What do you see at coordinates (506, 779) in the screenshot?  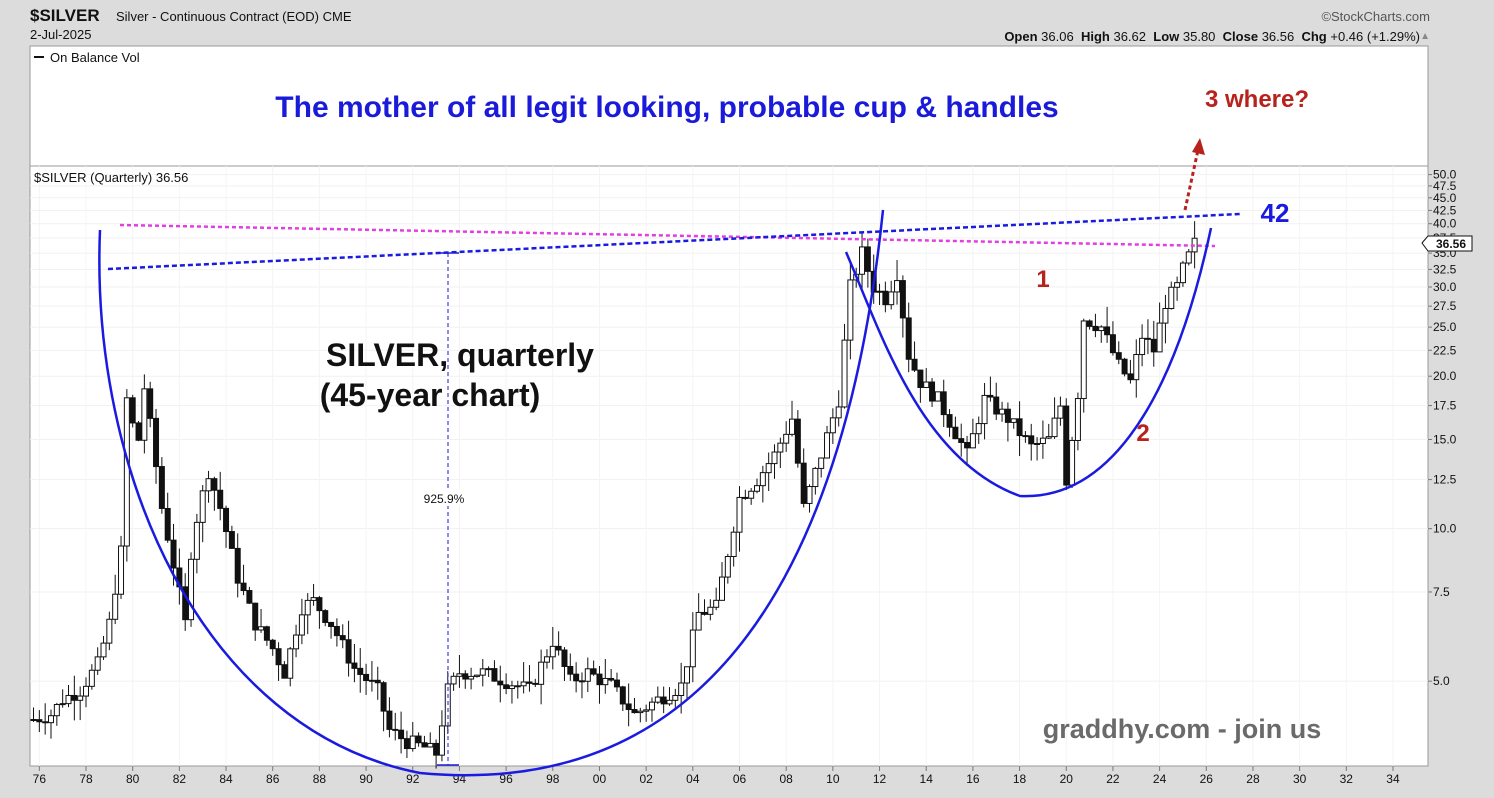 I see `x-tick-label: 96` at bounding box center [506, 779].